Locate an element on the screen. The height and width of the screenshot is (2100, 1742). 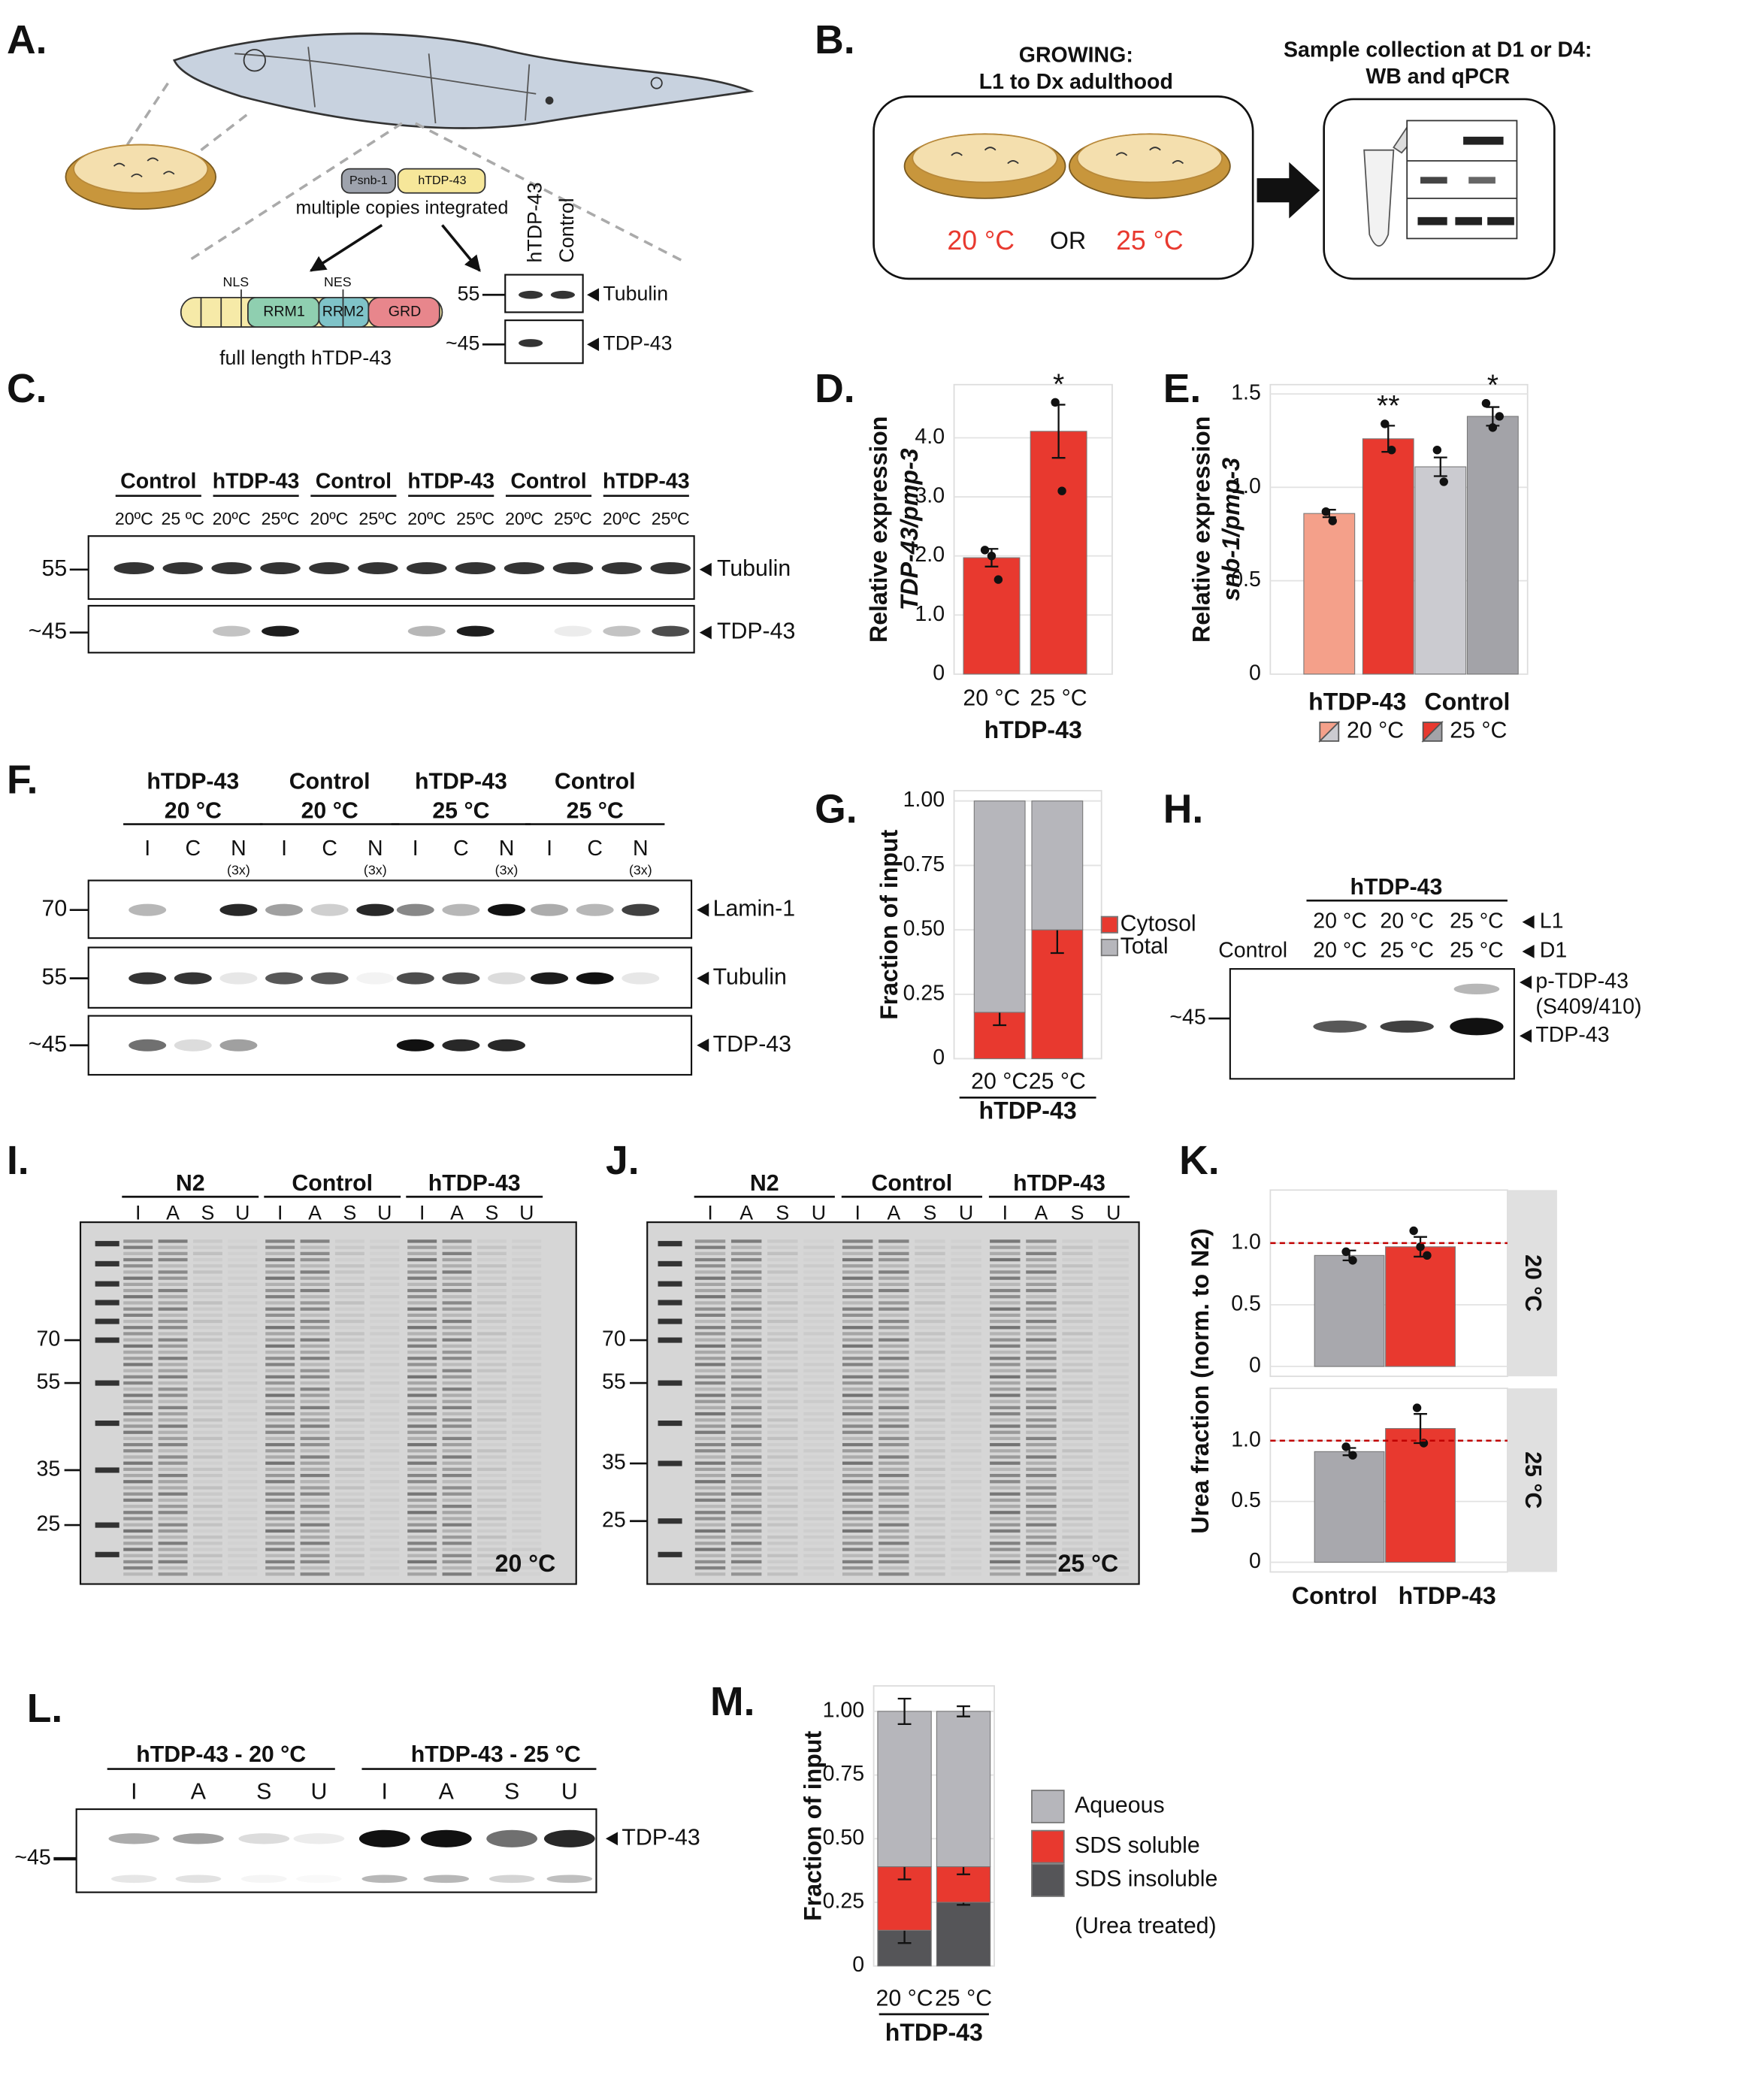
label: 25 °C is located at coordinates (595, 811).